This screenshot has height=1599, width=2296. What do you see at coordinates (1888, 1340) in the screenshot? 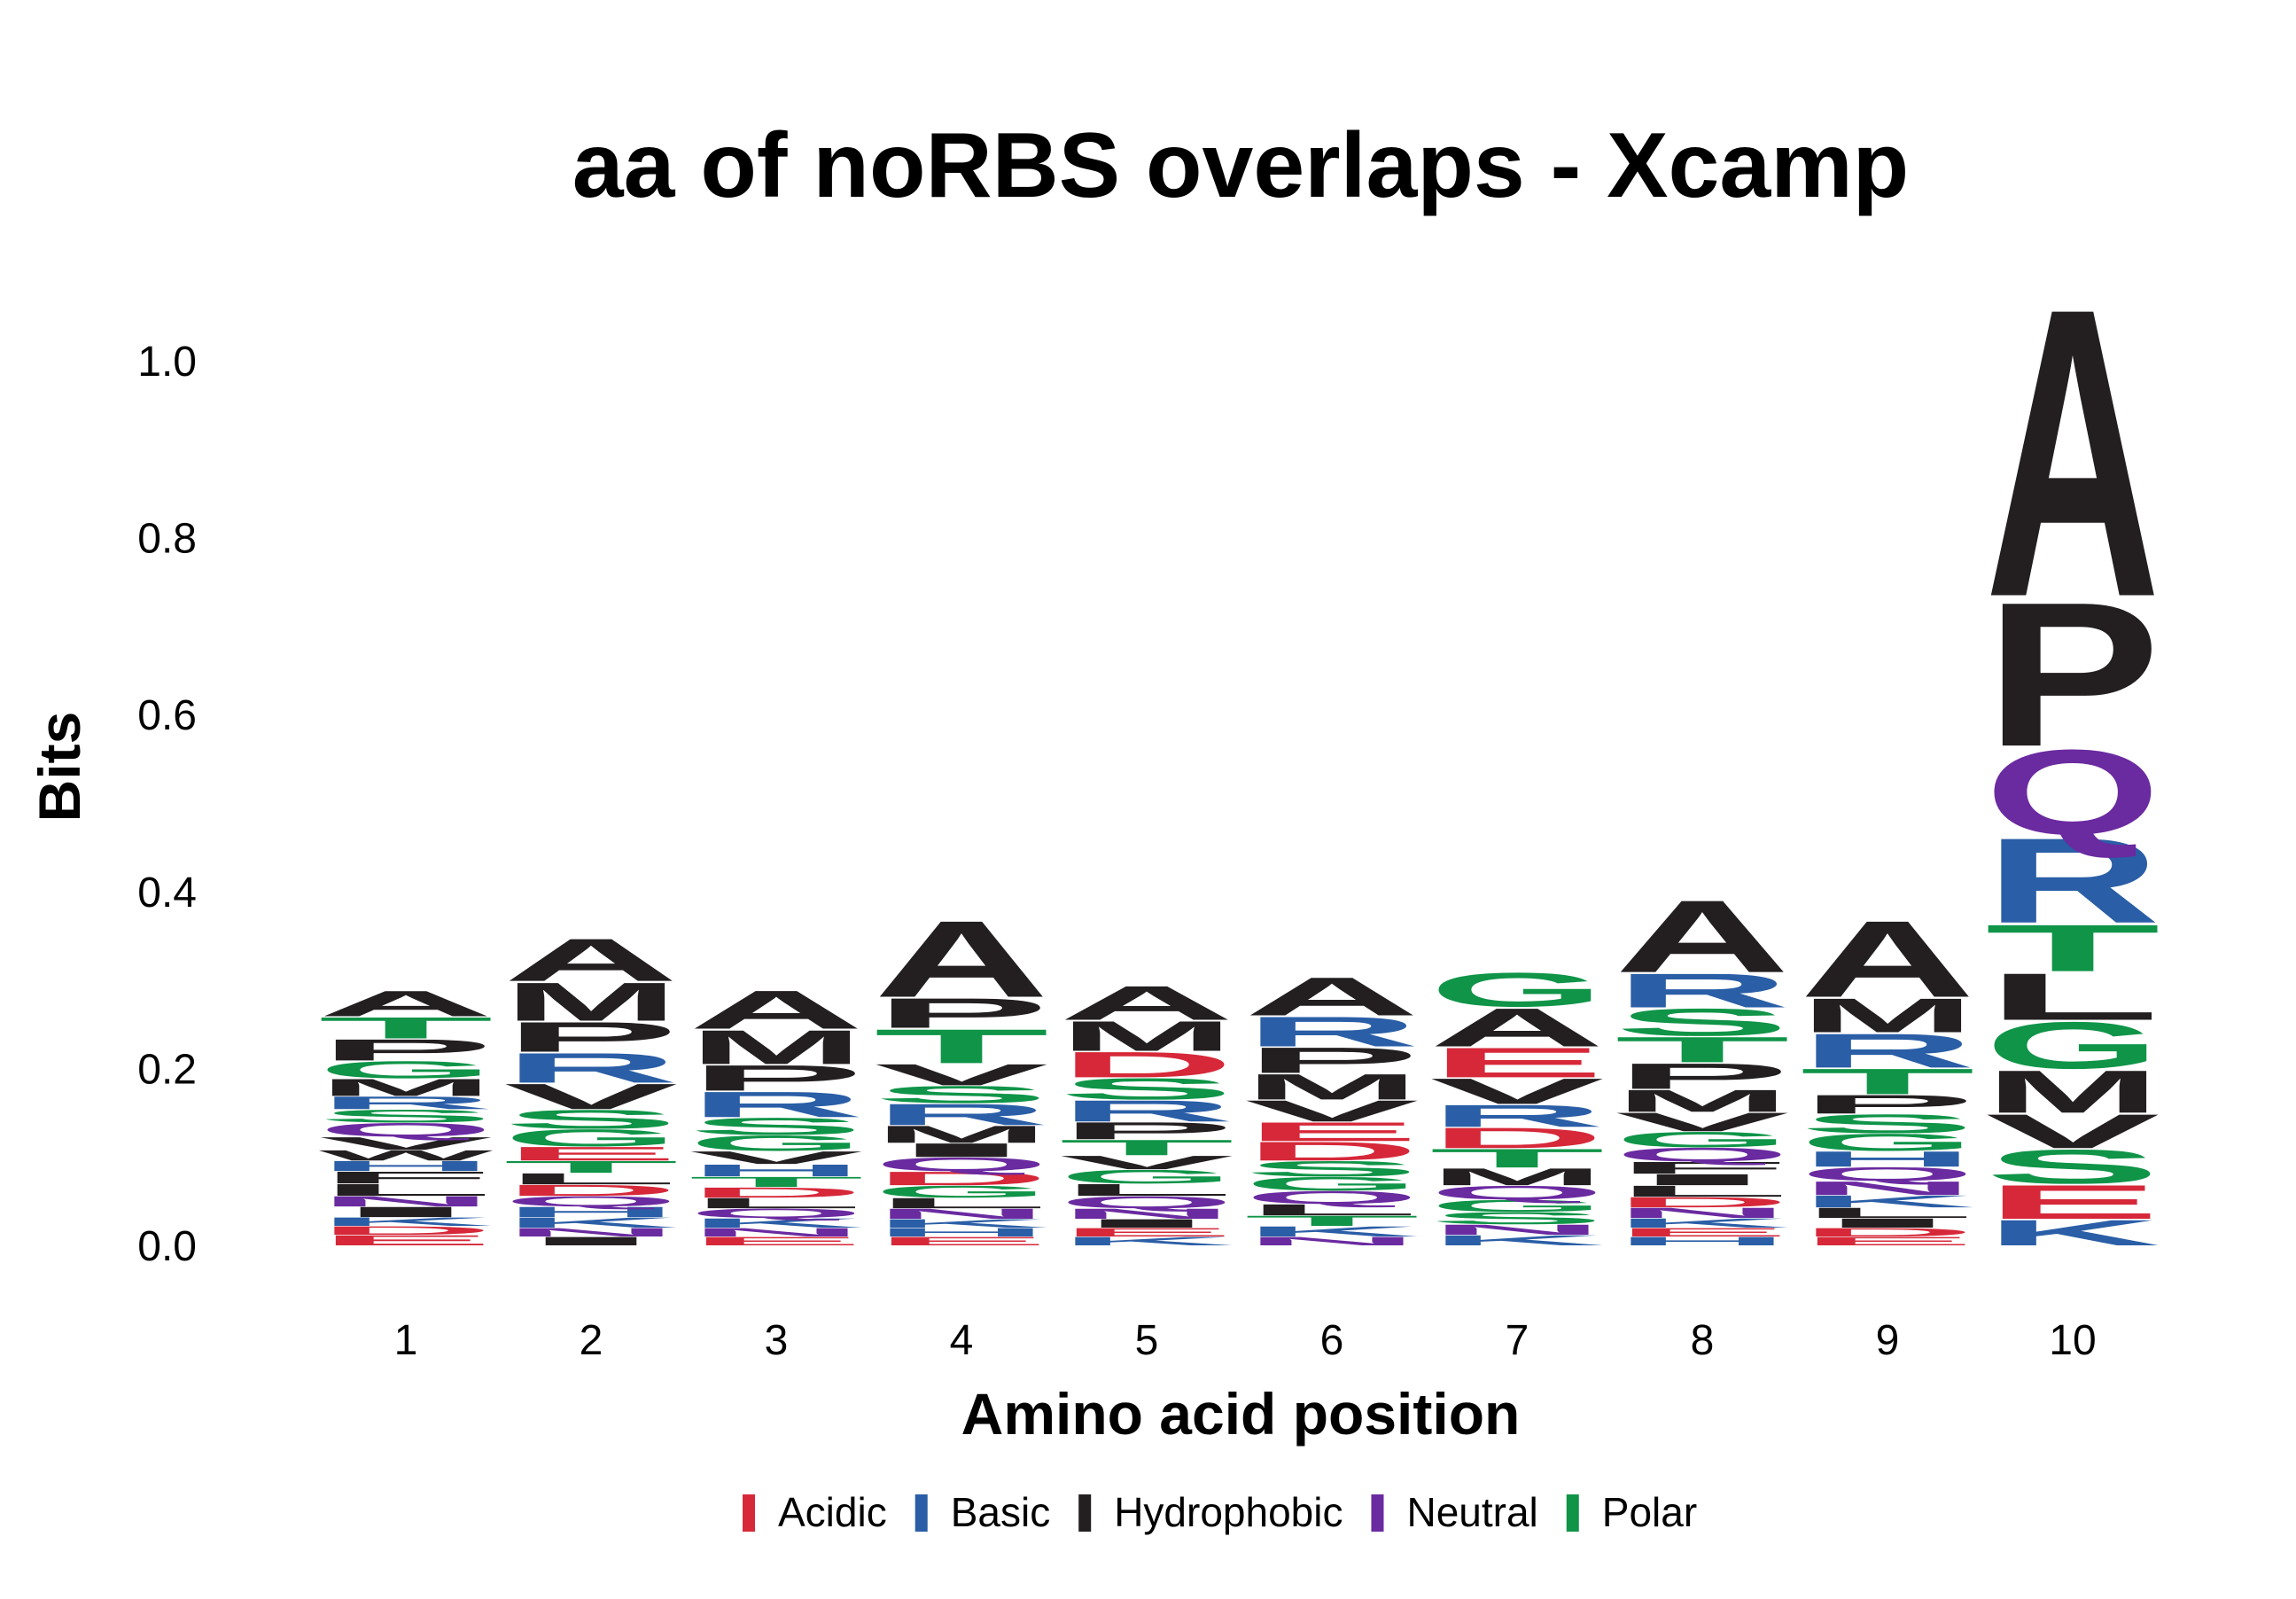
I see `x-tick-label: 9` at bounding box center [1888, 1340].